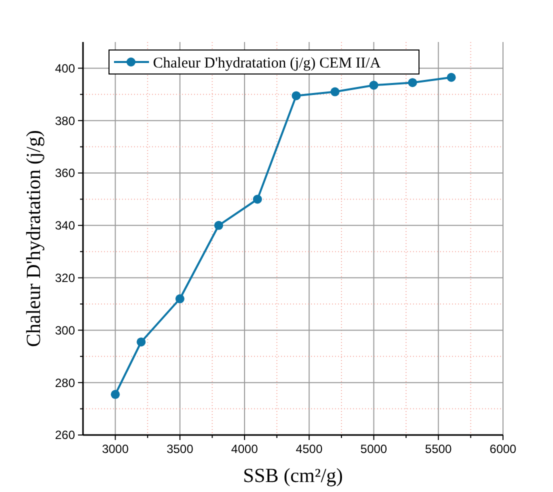 This screenshot has height=492, width=553. What do you see at coordinates (293, 476) in the screenshot?
I see `x-axis-title: SSB (cm²/g)` at bounding box center [293, 476].